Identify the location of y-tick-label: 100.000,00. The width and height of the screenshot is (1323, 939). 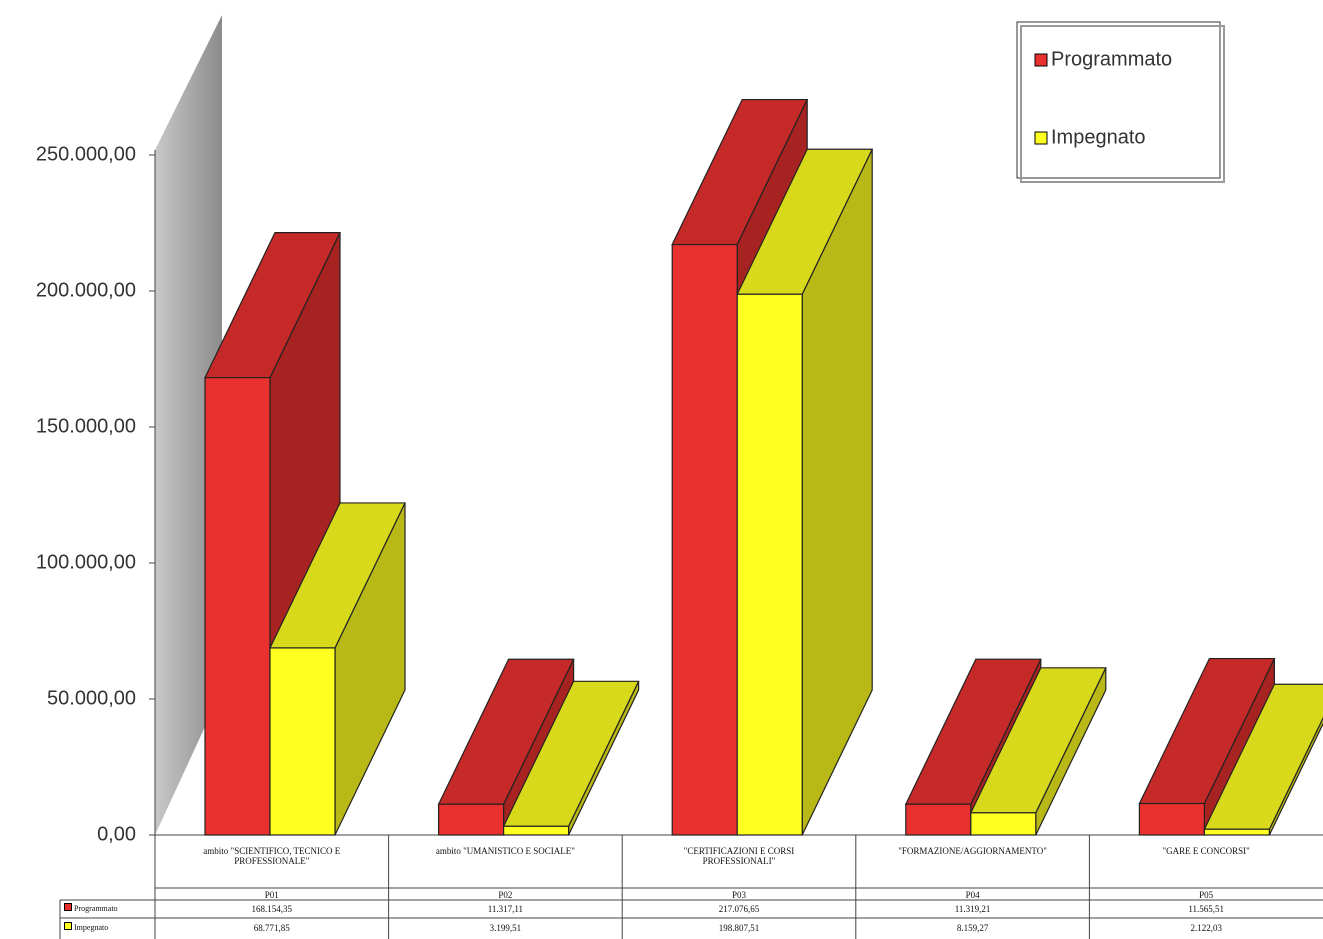
(86, 562).